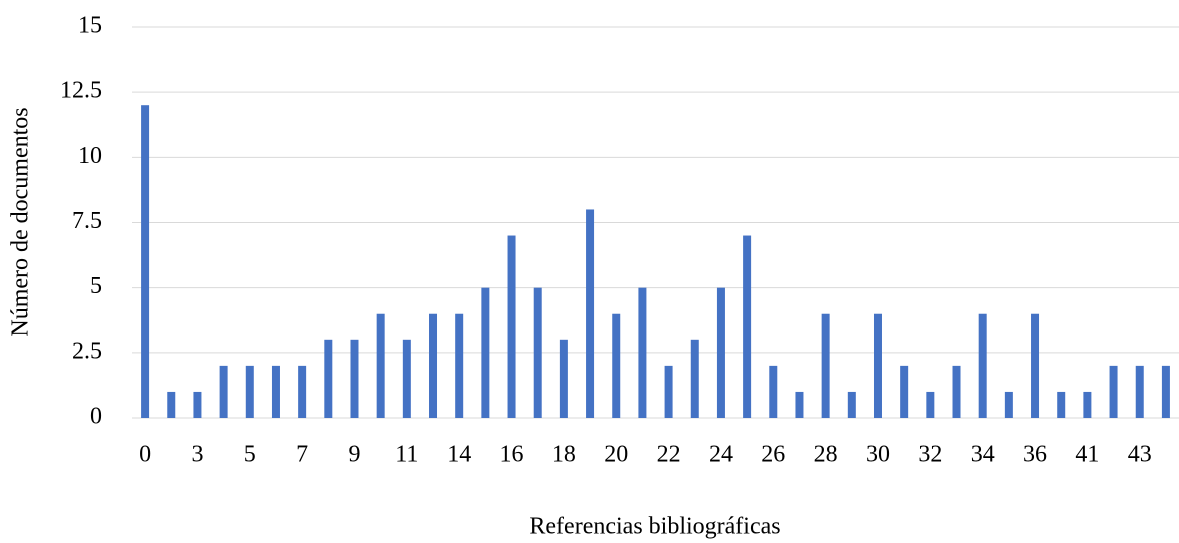 This screenshot has height=543, width=1179. I want to click on x-tick-label: 14, so click(459, 455).